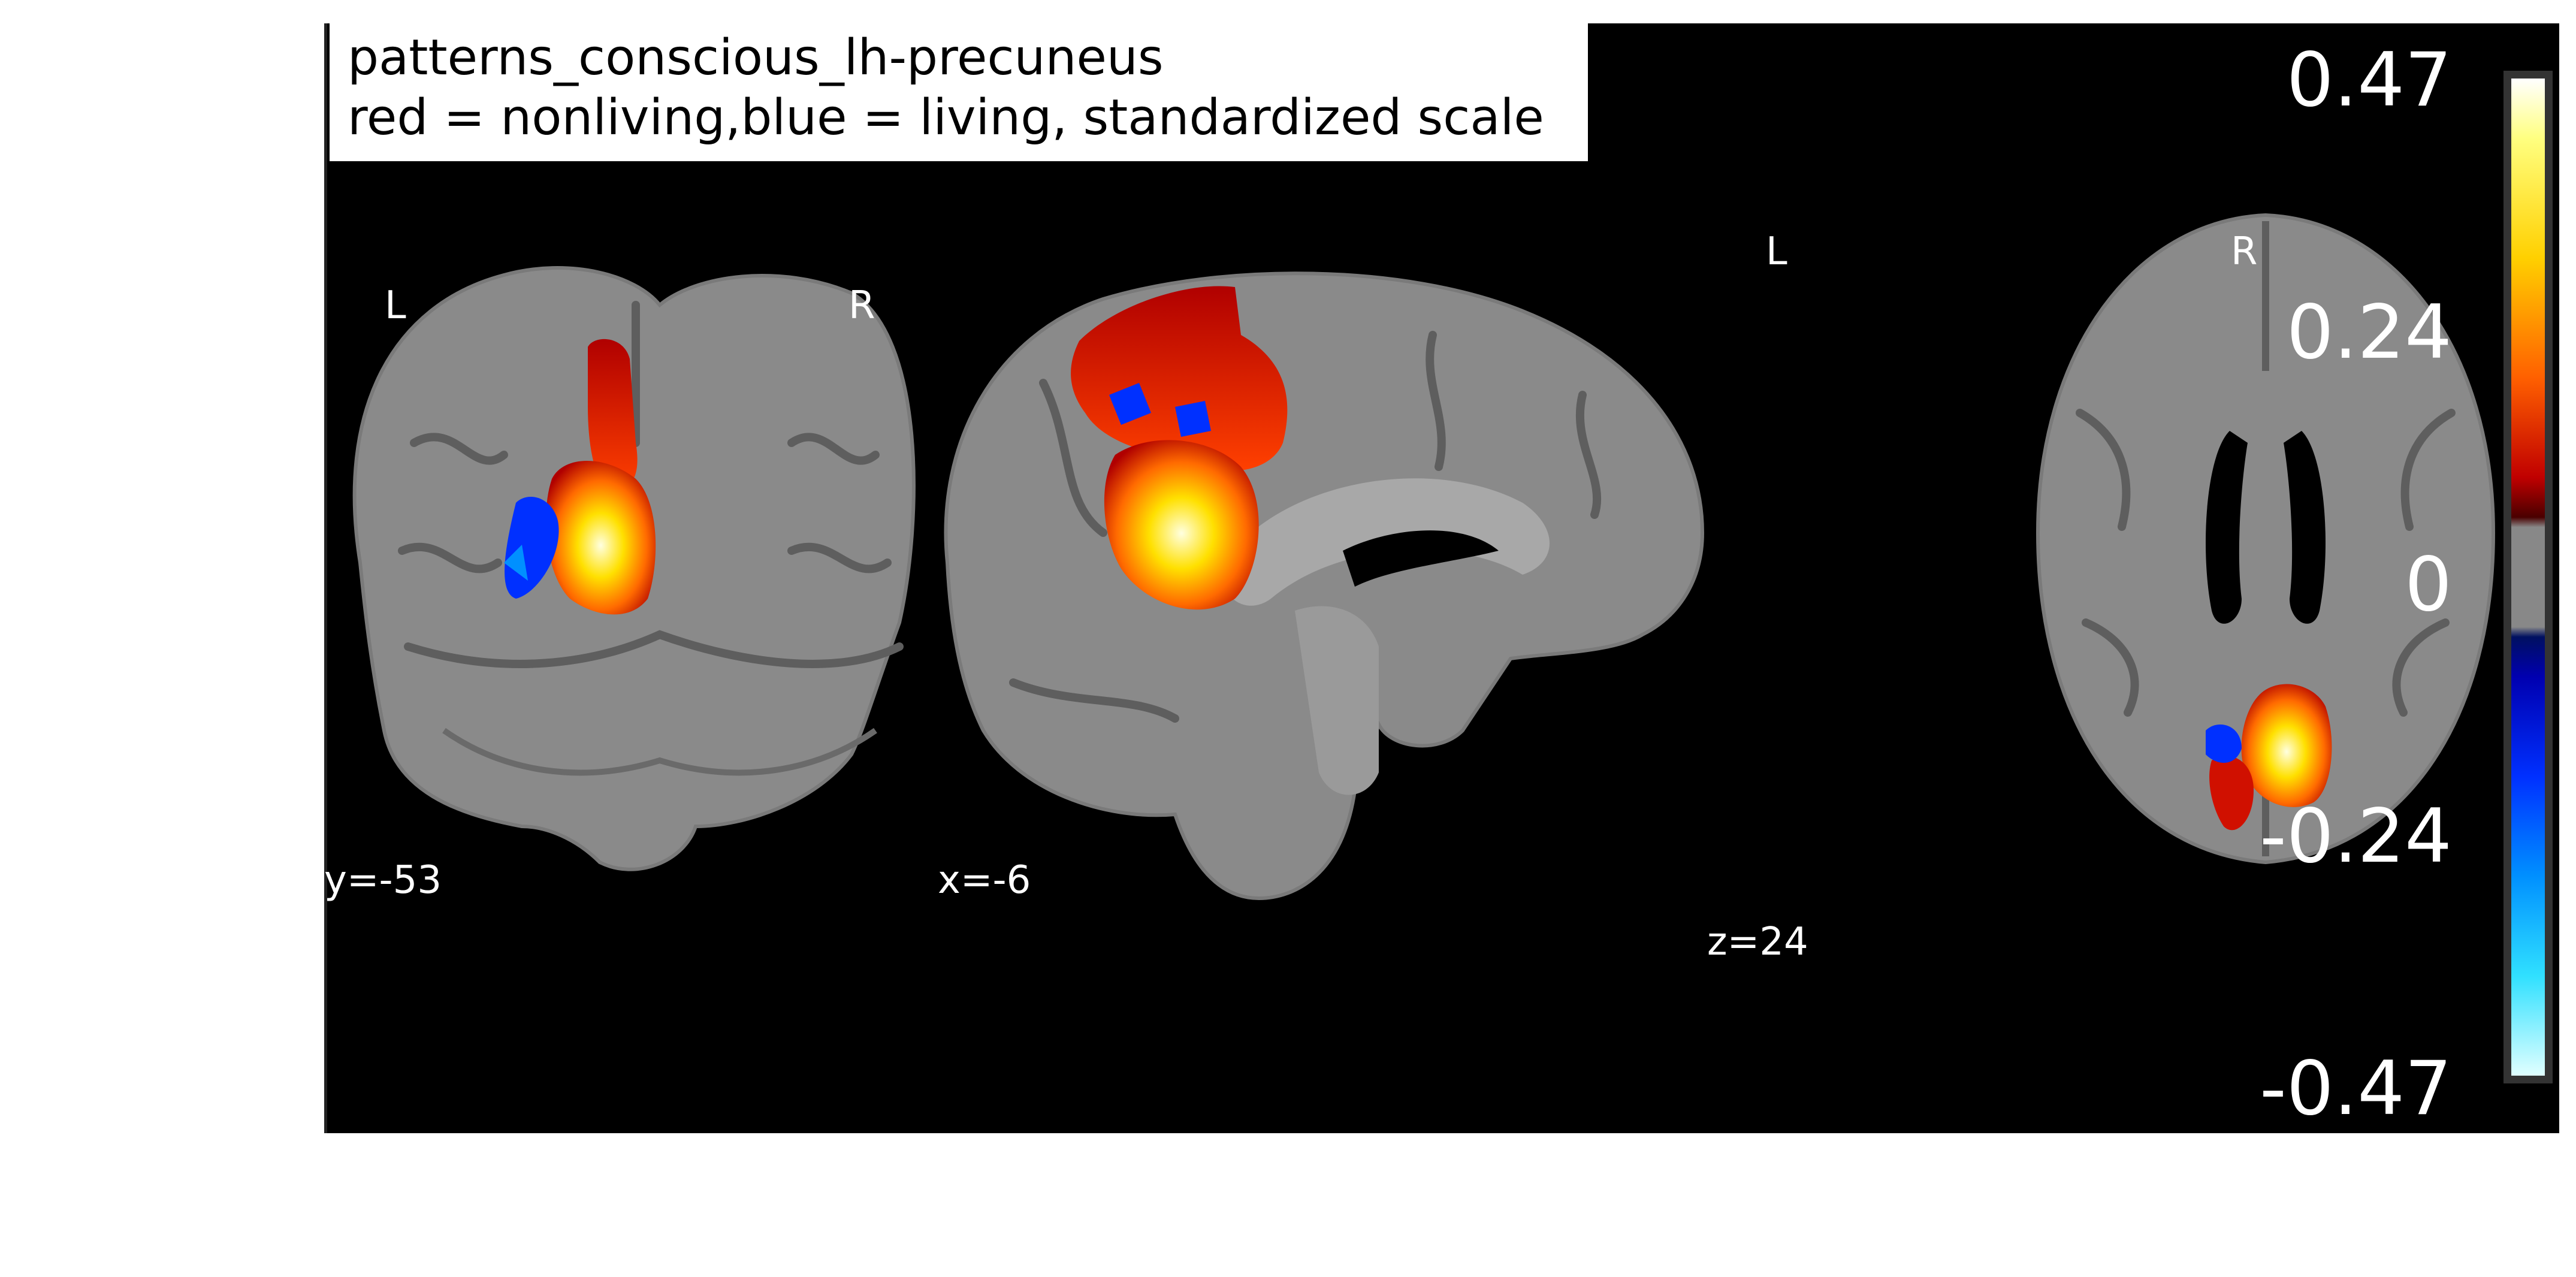  Describe the element at coordinates (396, 306) in the screenshot. I see `coronal-left-label: L` at that location.